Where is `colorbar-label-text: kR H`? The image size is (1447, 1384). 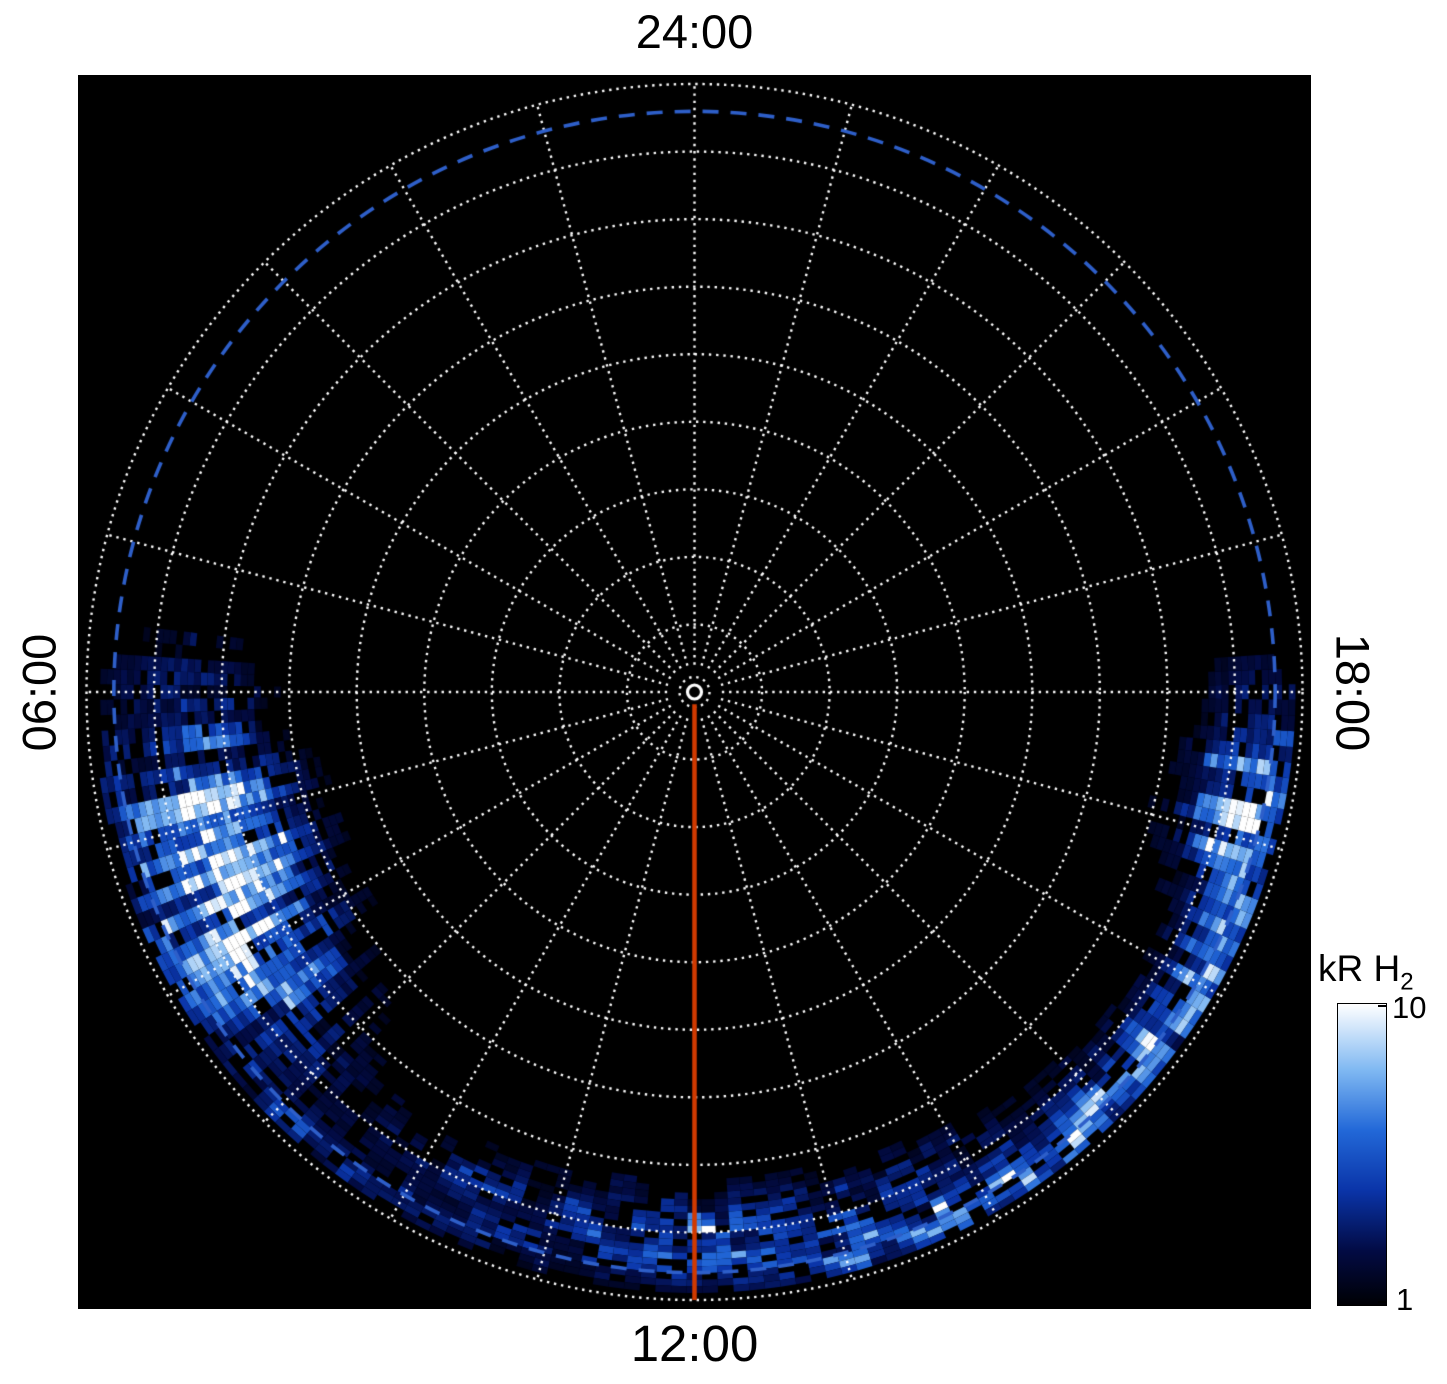
colorbar-label-text: kR H is located at coordinates (1359, 968).